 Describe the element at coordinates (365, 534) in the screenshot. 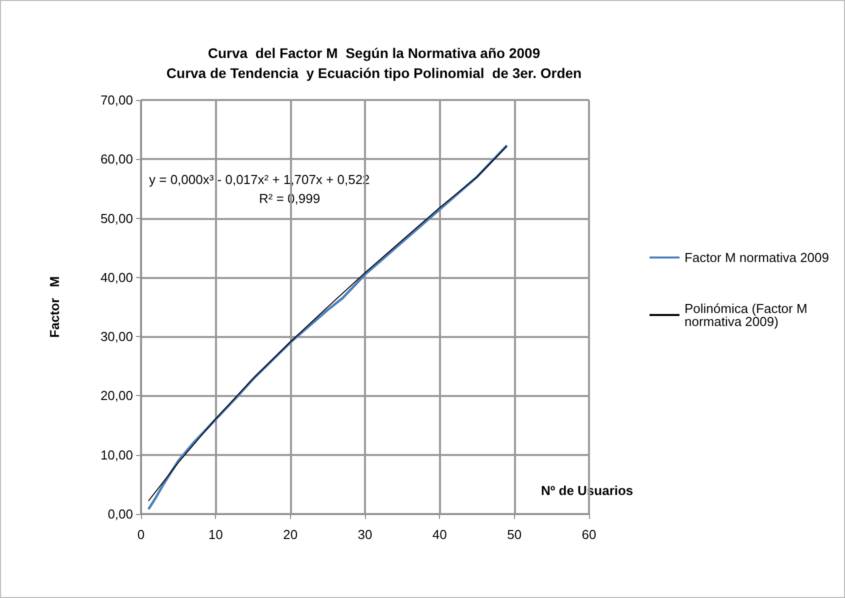

I see `x-tick-label: 30` at that location.